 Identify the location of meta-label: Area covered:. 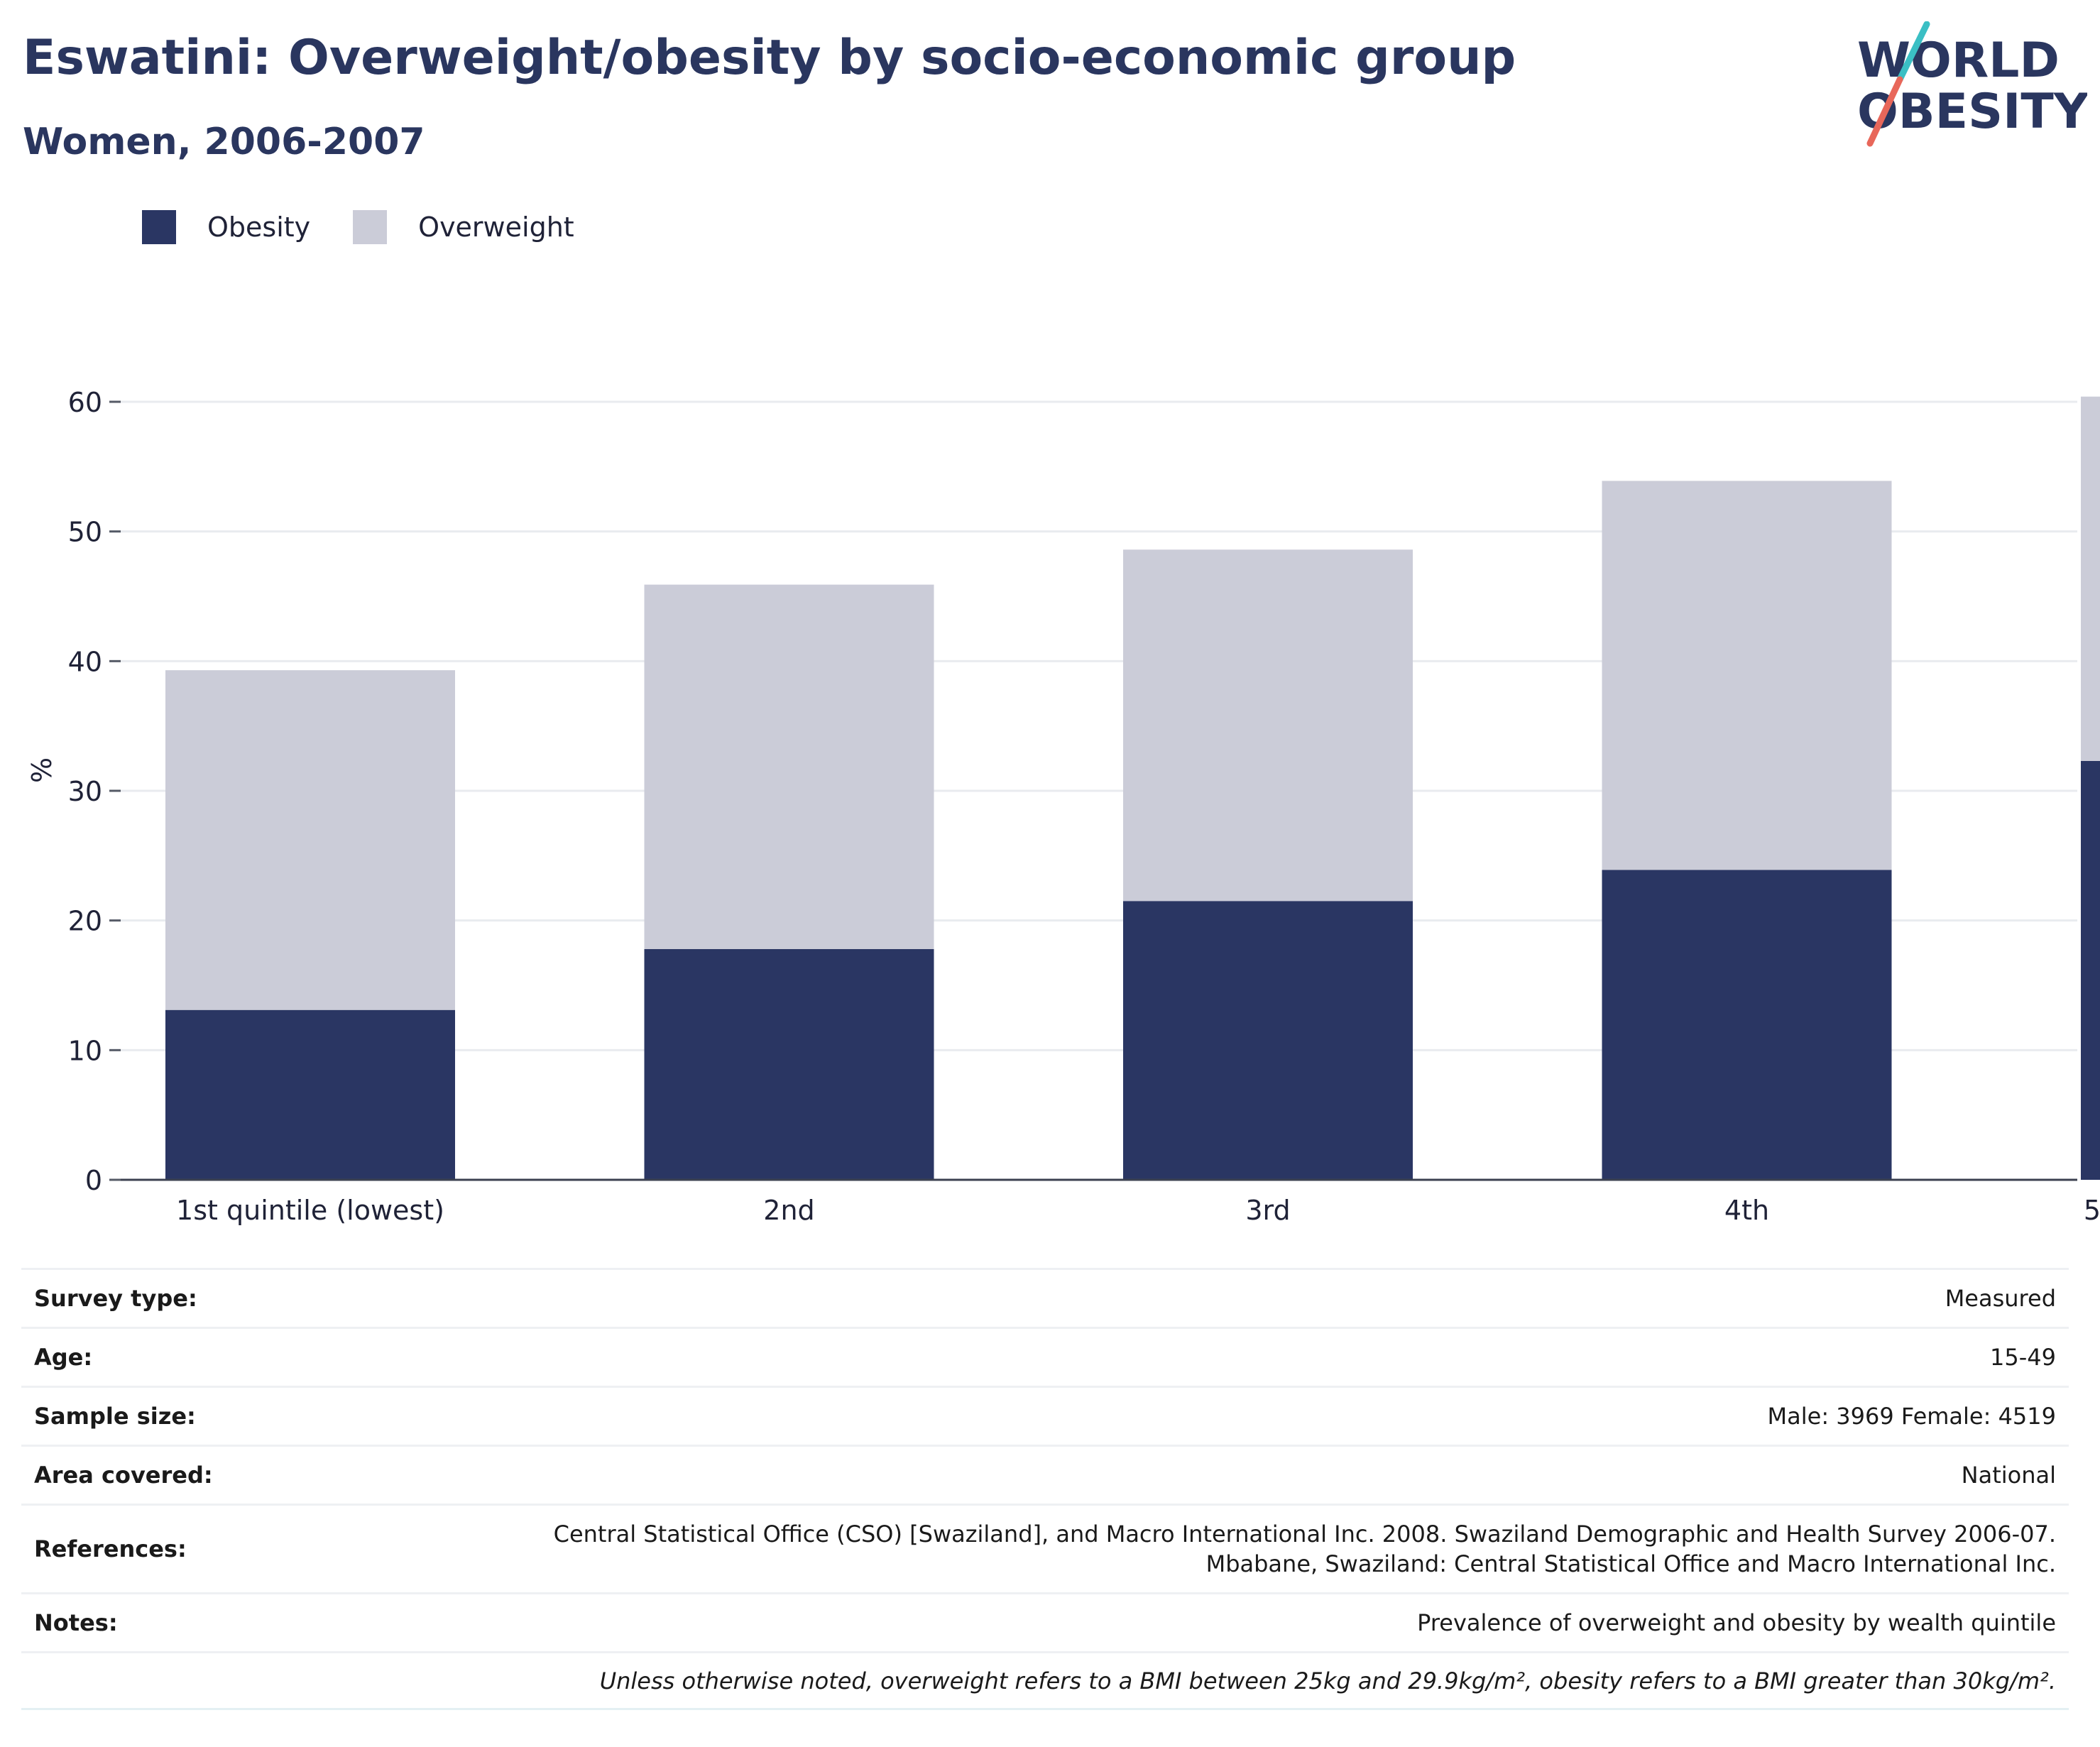
(123, 1475).